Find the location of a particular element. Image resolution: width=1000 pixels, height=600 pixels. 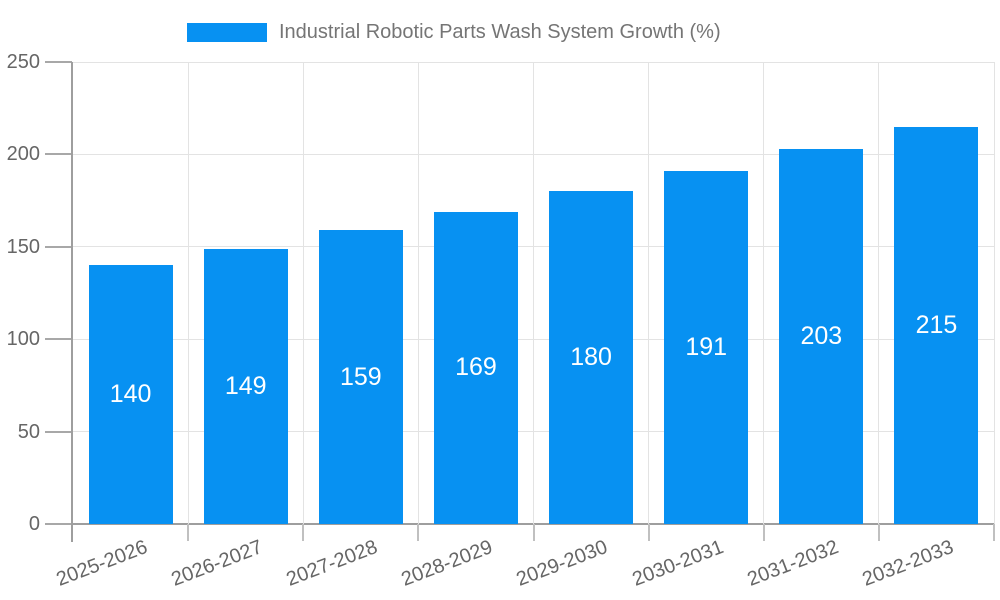

bar-value-label: 215 is located at coordinates (936, 324).